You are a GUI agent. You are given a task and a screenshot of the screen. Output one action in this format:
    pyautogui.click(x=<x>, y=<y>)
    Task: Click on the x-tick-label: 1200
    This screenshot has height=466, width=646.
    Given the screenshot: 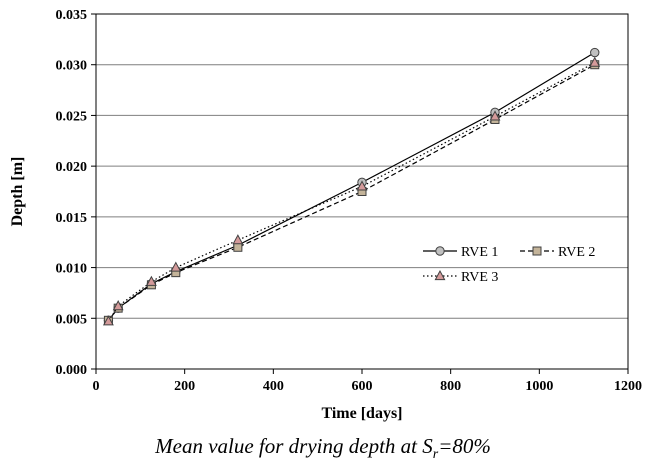 What is the action you would take?
    pyautogui.click(x=628, y=386)
    